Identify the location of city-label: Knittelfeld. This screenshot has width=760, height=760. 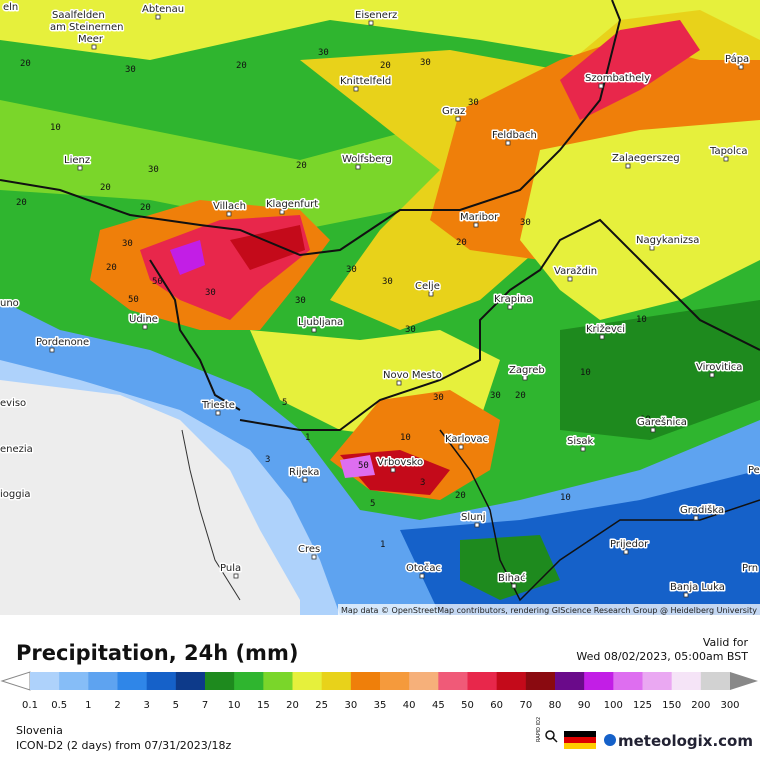
(365, 81).